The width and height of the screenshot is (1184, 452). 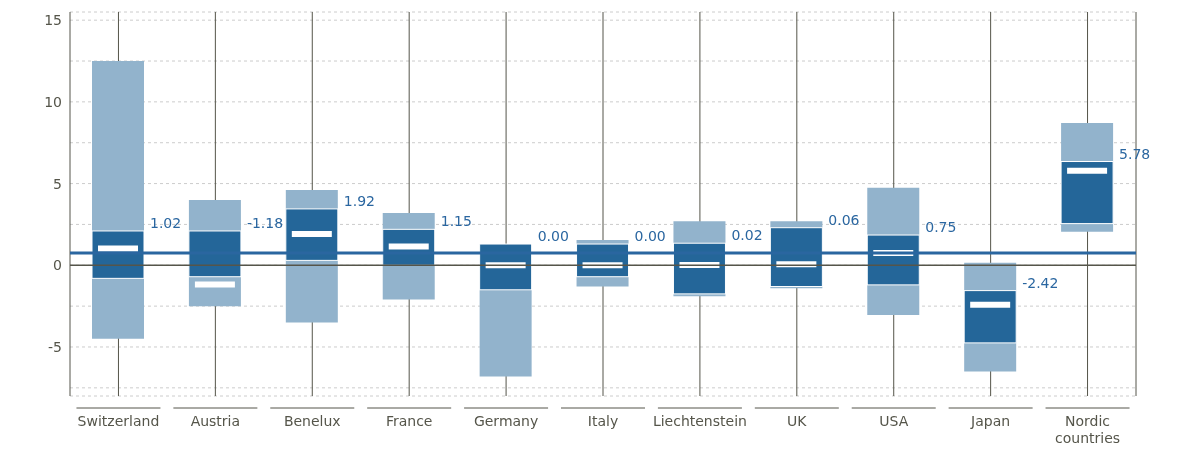 What do you see at coordinates (53, 20) in the screenshot?
I see `y-tick-label: 15` at bounding box center [53, 20].